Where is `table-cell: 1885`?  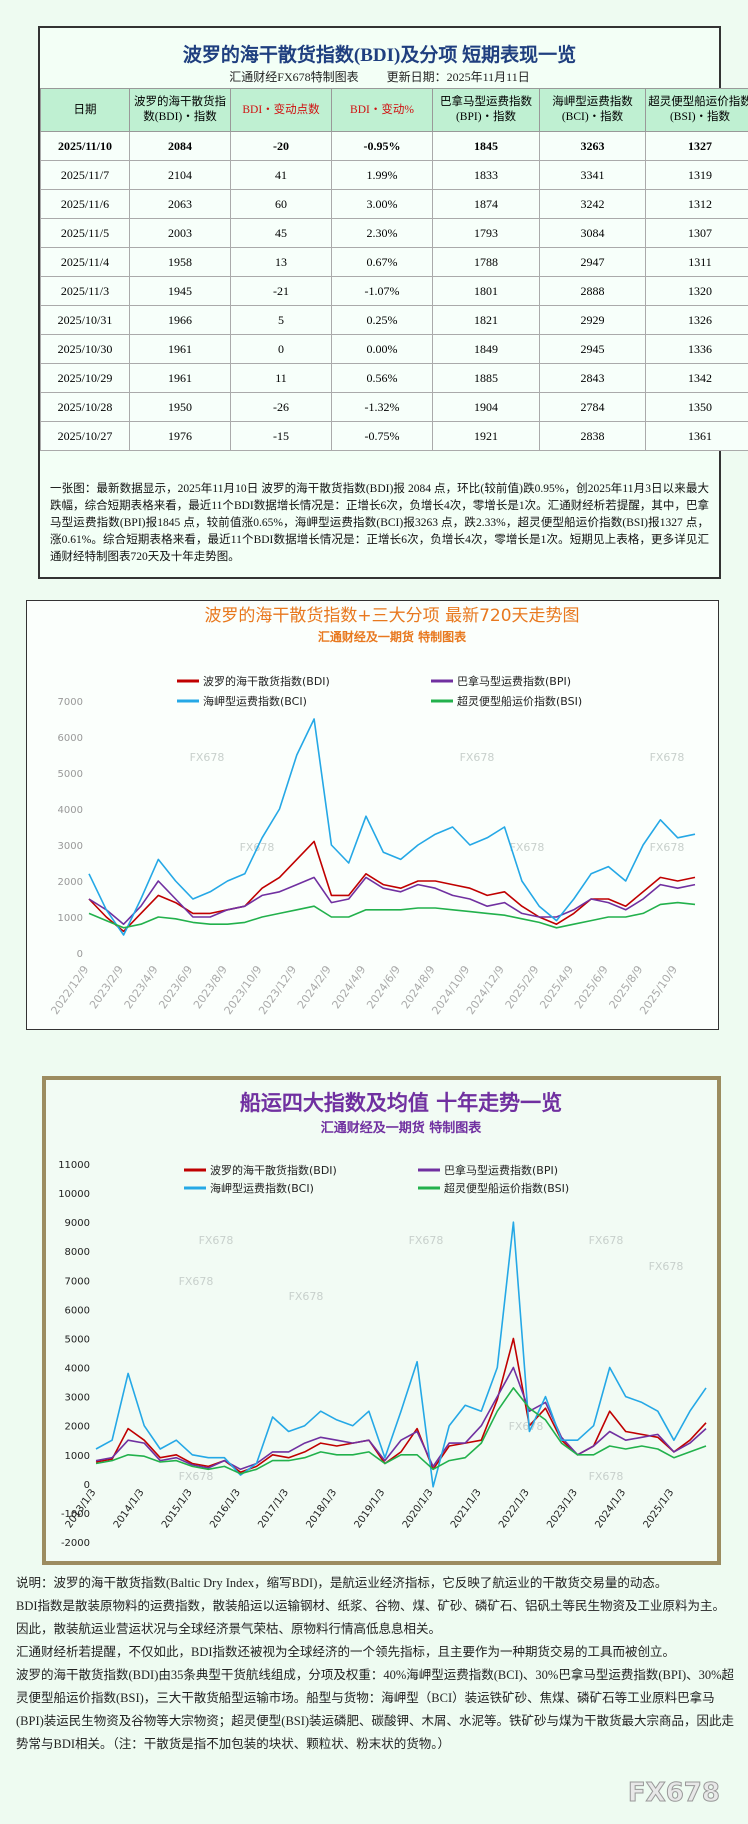
table-cell: 1885 is located at coordinates (486, 378).